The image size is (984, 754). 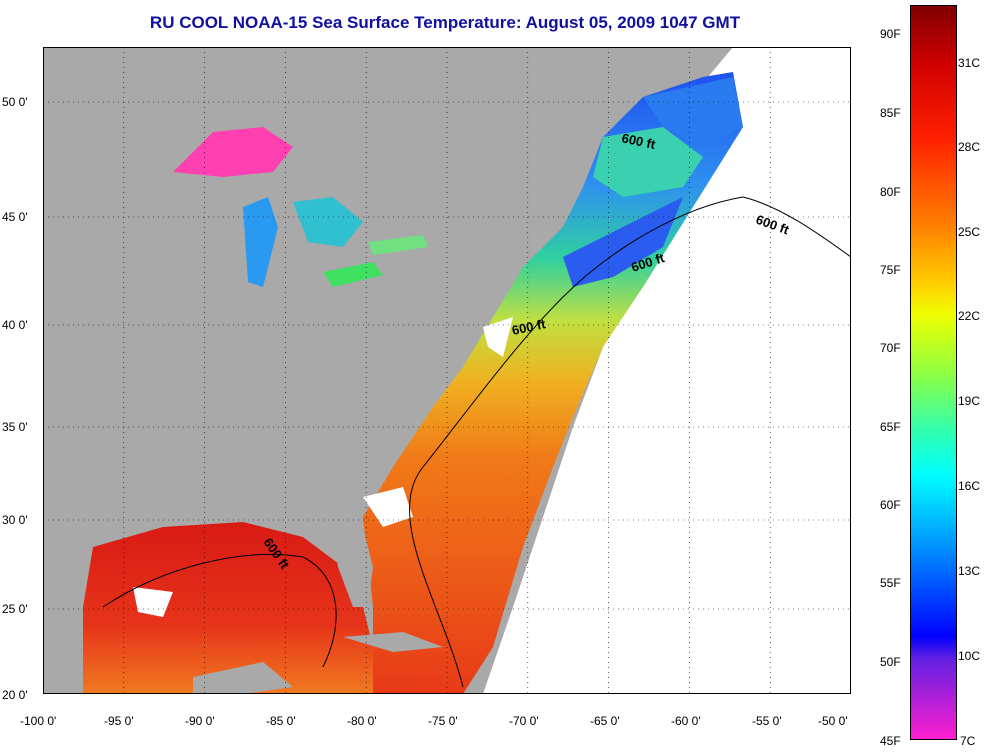 What do you see at coordinates (353, 274) in the screenshot?
I see `lake-erie` at bounding box center [353, 274].